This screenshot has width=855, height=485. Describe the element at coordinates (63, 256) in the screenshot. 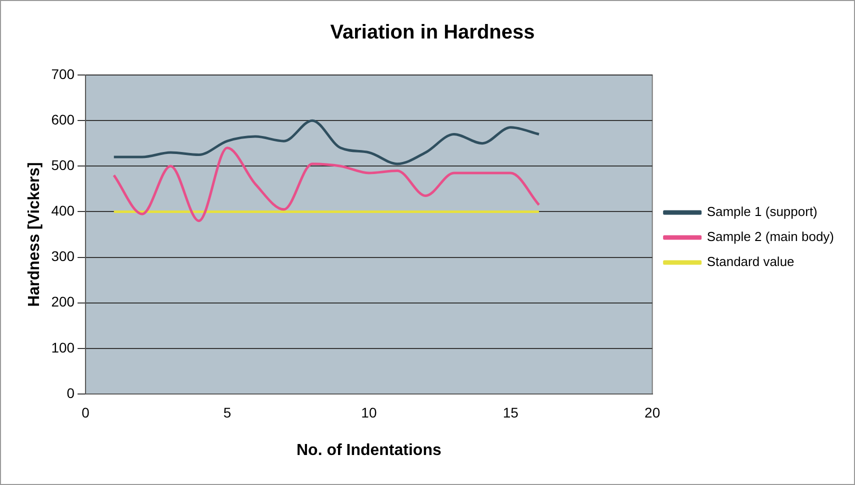

I see `y-tick-label: 300` at that location.